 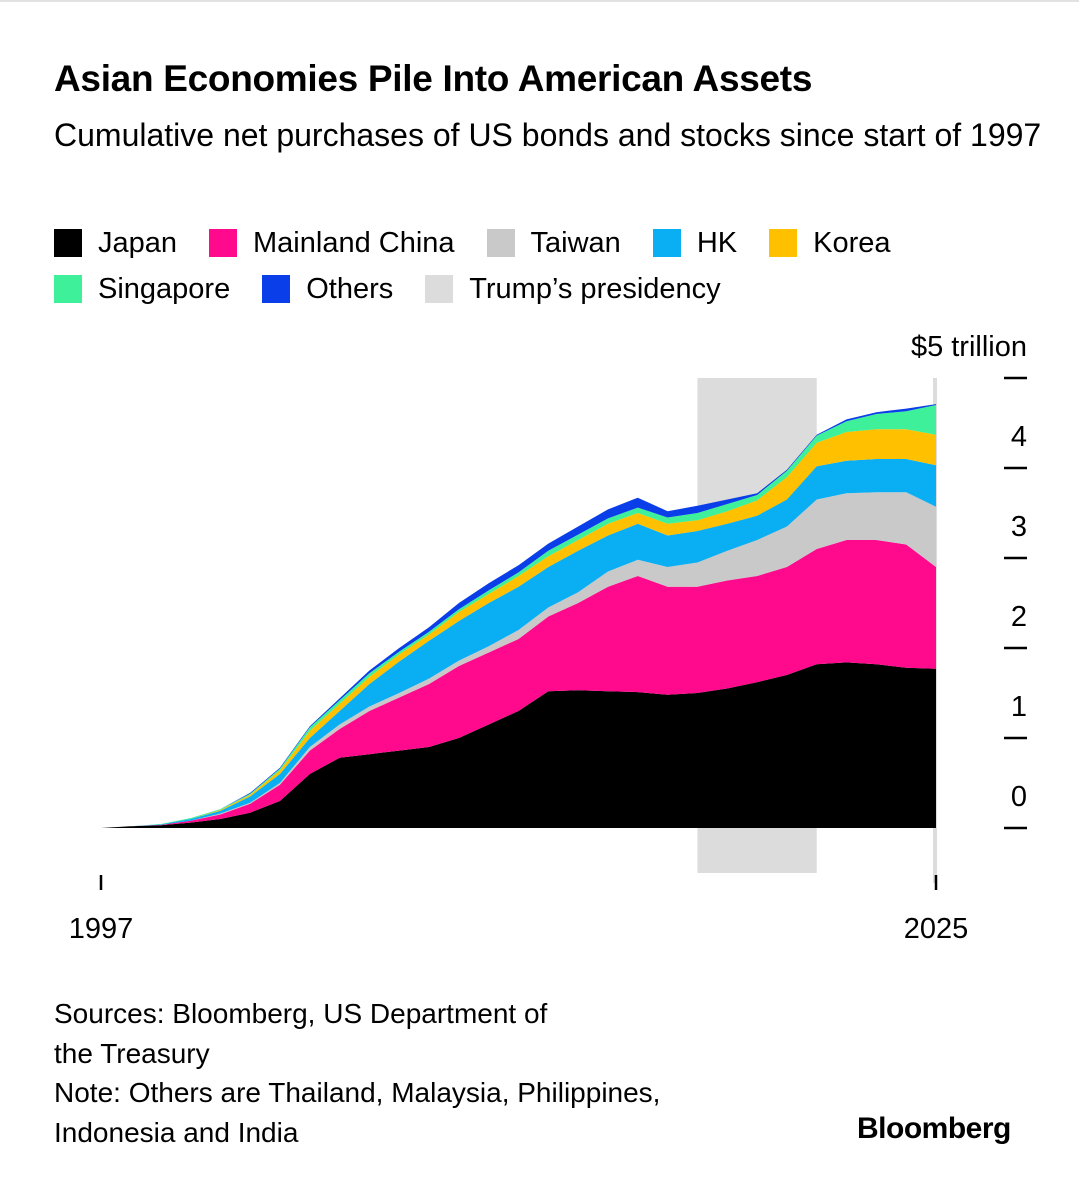 I want to click on legend-label: Korea, so click(x=852, y=242).